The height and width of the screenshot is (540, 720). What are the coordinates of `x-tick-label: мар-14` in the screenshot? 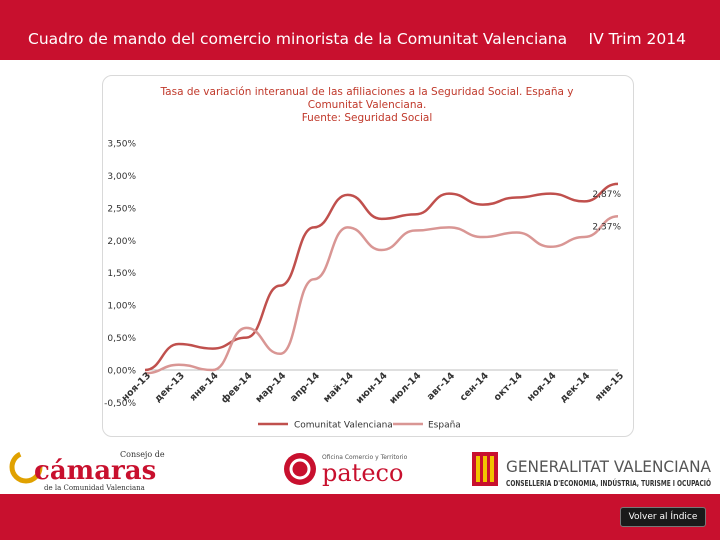 It's located at (271, 387).